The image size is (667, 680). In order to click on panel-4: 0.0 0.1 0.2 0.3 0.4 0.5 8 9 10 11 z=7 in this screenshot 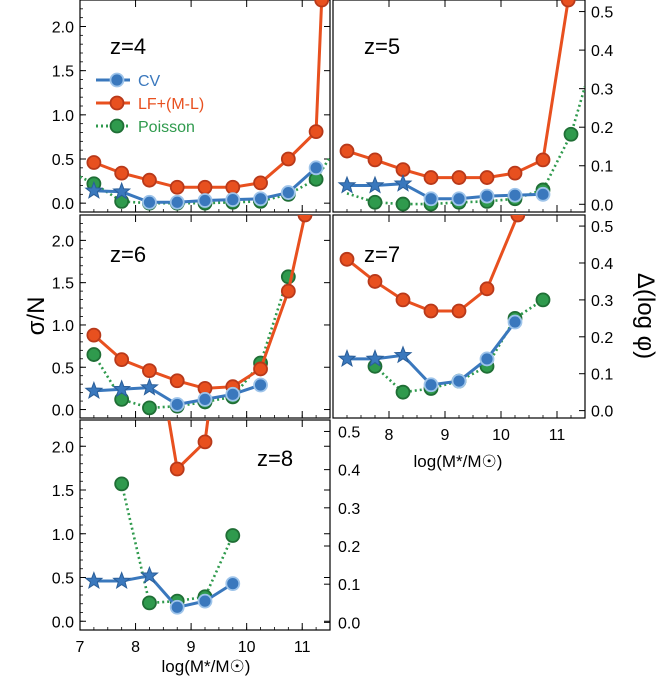, I will do `click(472, 329)`.